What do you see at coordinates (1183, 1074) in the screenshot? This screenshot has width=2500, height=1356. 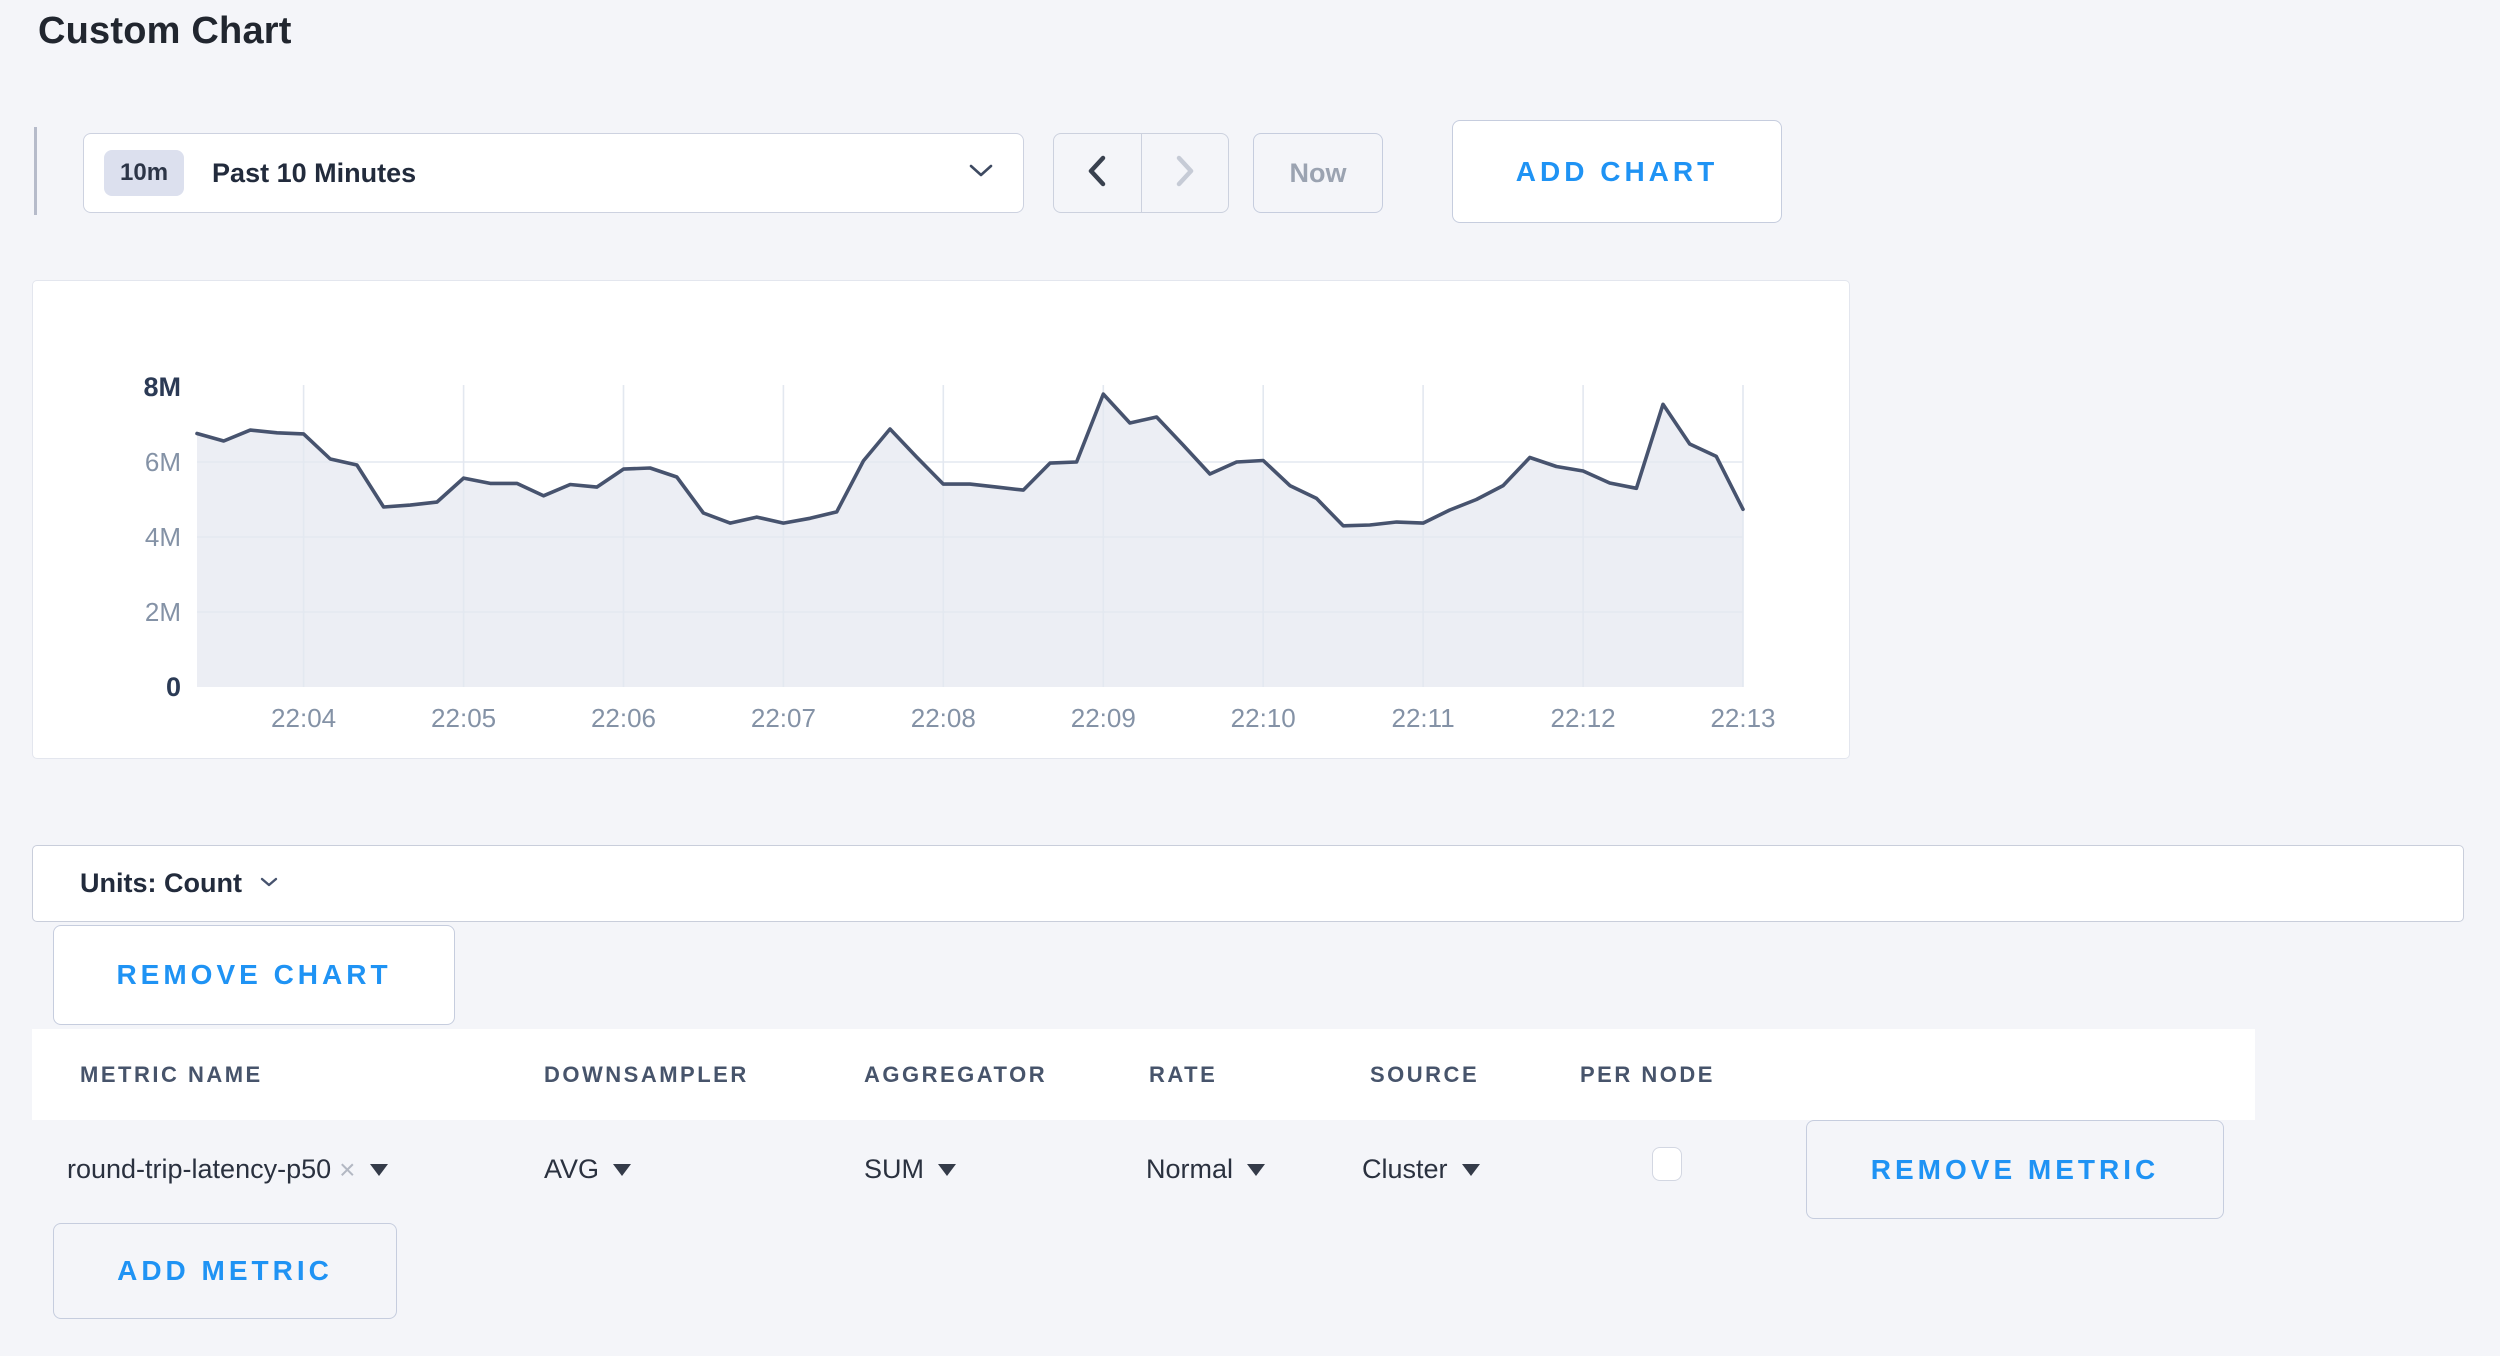 I see `col-header-rate: RATE` at bounding box center [1183, 1074].